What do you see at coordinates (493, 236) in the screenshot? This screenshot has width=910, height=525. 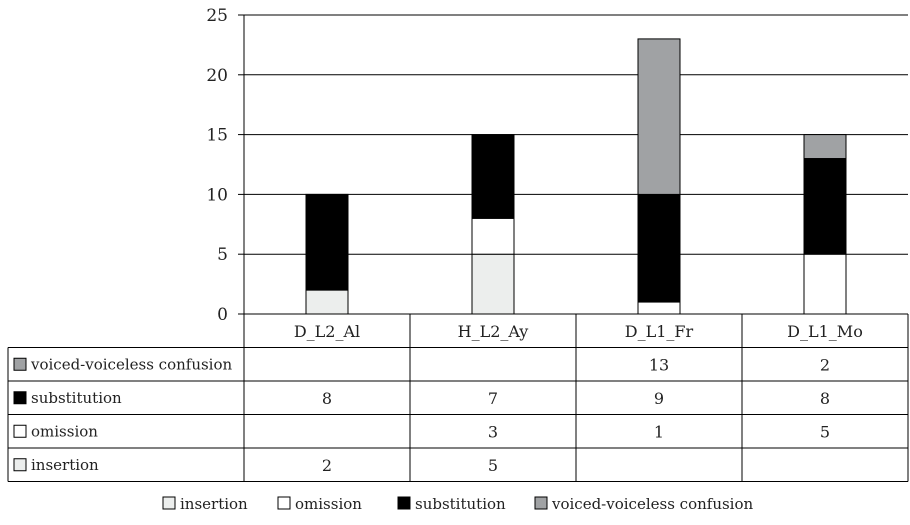 I see `bar-H_L2_Ay-omission` at bounding box center [493, 236].